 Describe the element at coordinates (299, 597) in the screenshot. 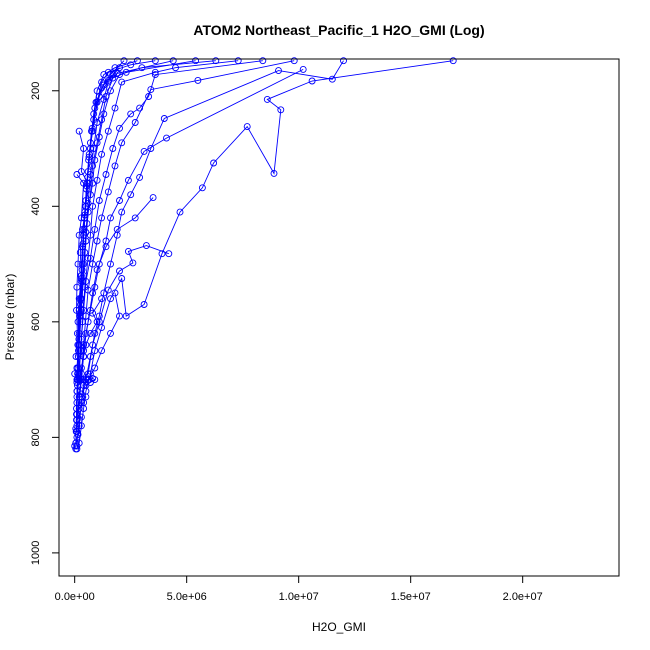

I see `x-tick-label-2: 1.0e+07` at that location.